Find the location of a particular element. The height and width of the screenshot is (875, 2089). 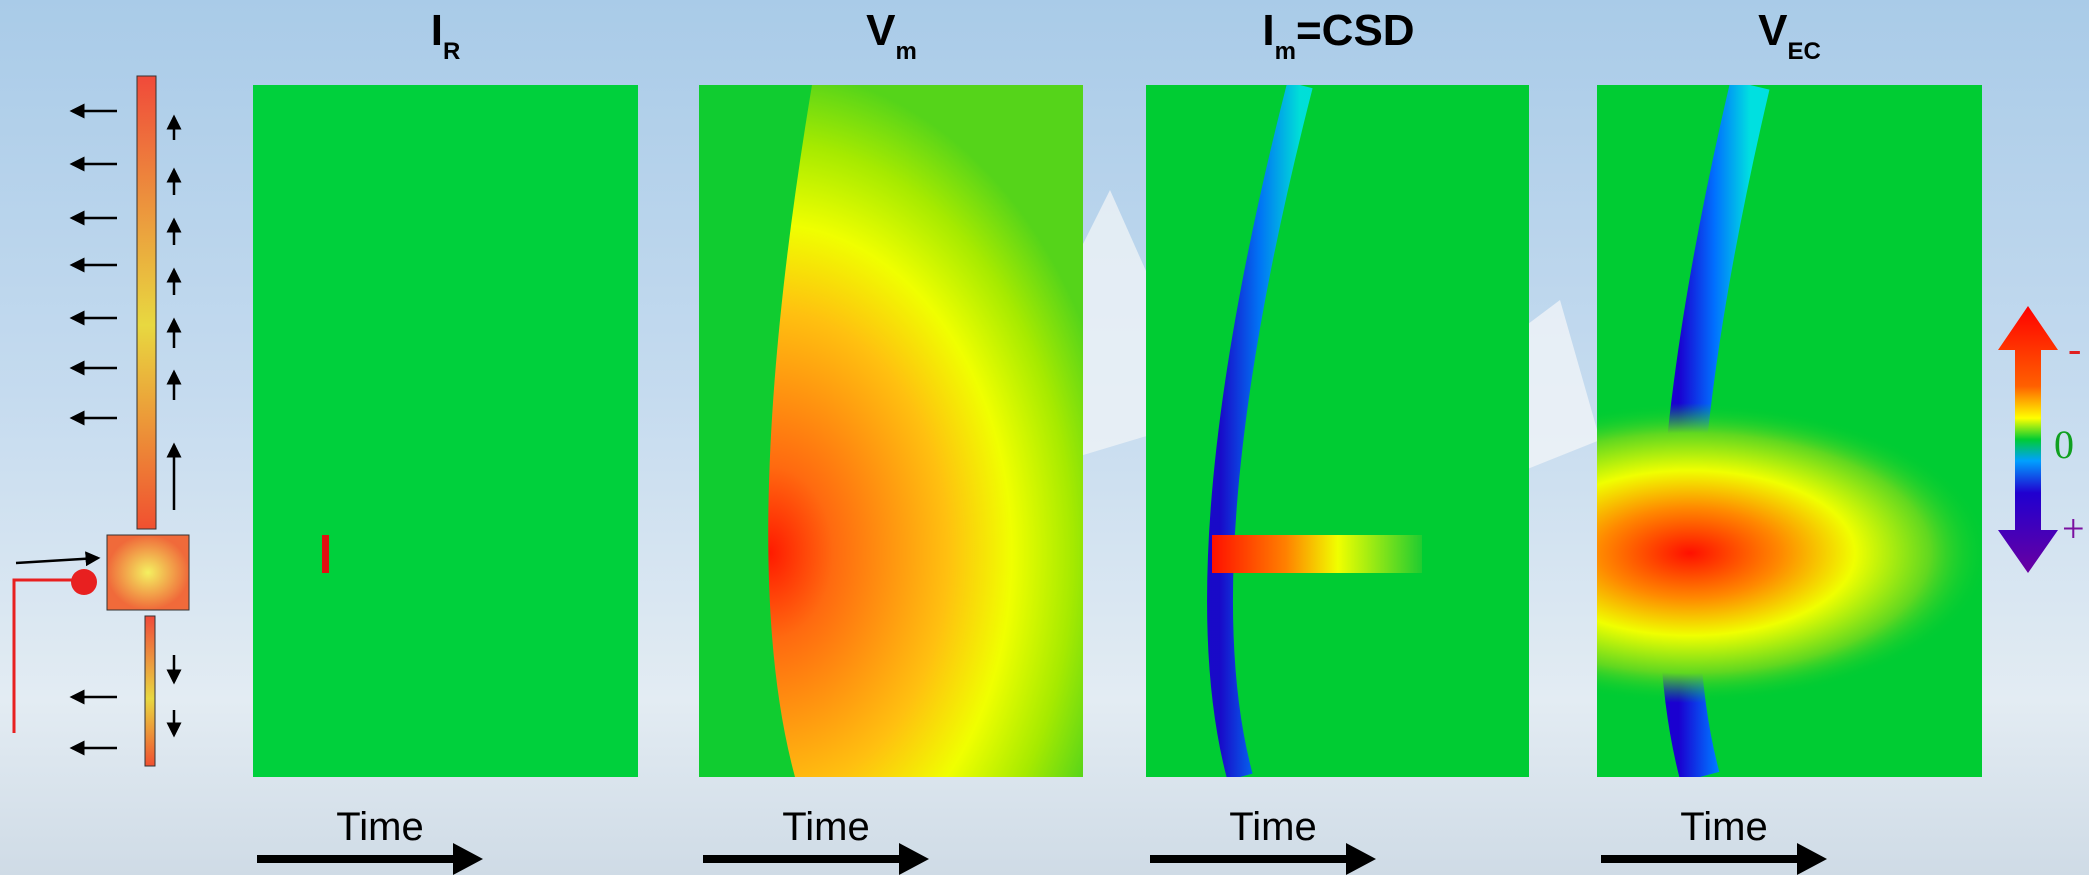

colorbar: - 0 + is located at coordinates (2041, 439).